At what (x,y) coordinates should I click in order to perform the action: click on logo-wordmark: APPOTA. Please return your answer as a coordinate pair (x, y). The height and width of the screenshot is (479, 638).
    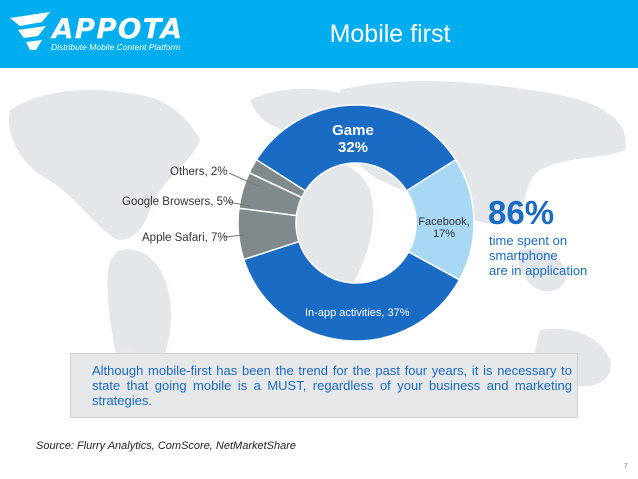
    Looking at the image, I should click on (118, 28).